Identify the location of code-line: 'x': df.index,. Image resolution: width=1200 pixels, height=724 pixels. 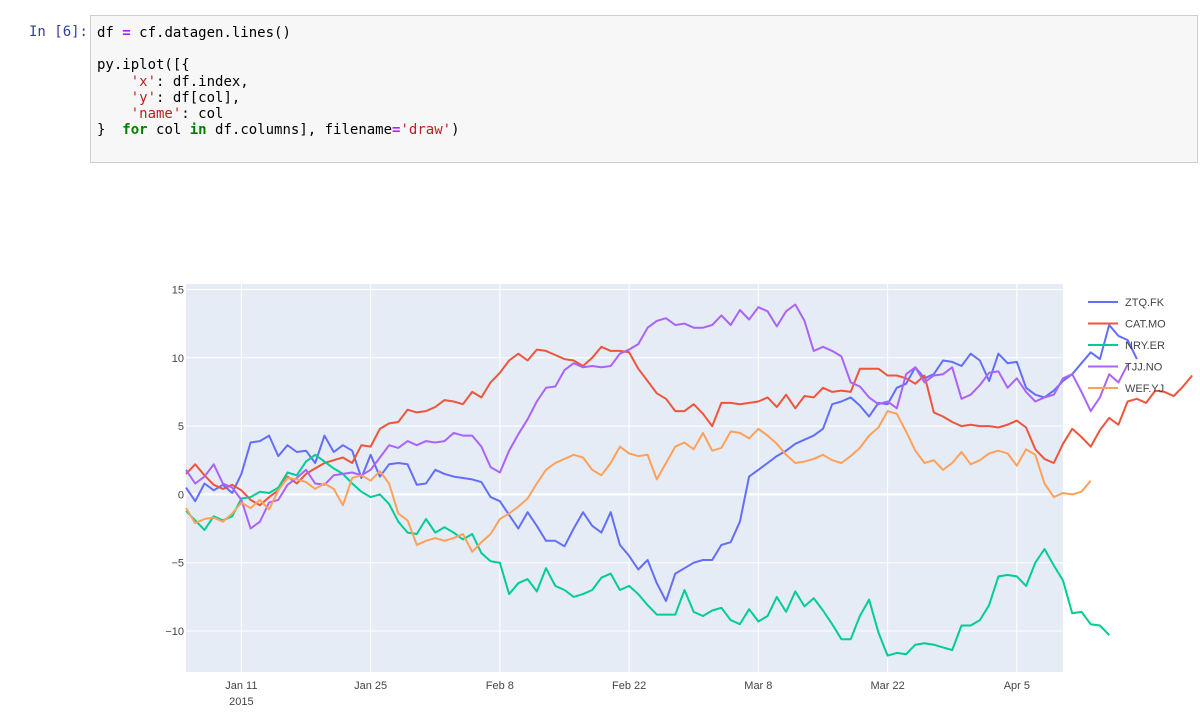
(647, 82).